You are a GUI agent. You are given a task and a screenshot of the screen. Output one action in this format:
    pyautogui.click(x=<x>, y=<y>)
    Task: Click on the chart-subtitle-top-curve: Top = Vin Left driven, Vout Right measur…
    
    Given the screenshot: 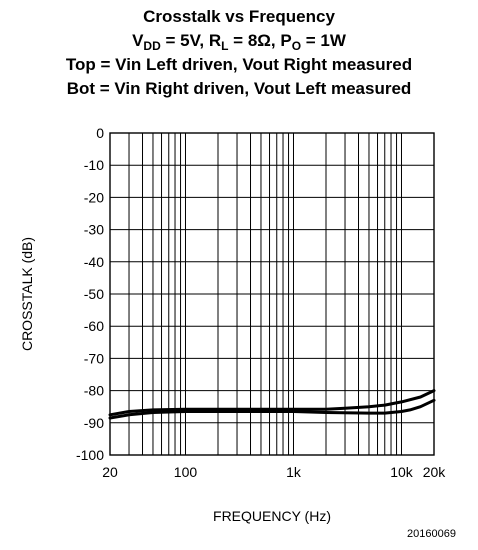 What is the action you would take?
    pyautogui.click(x=239, y=64)
    